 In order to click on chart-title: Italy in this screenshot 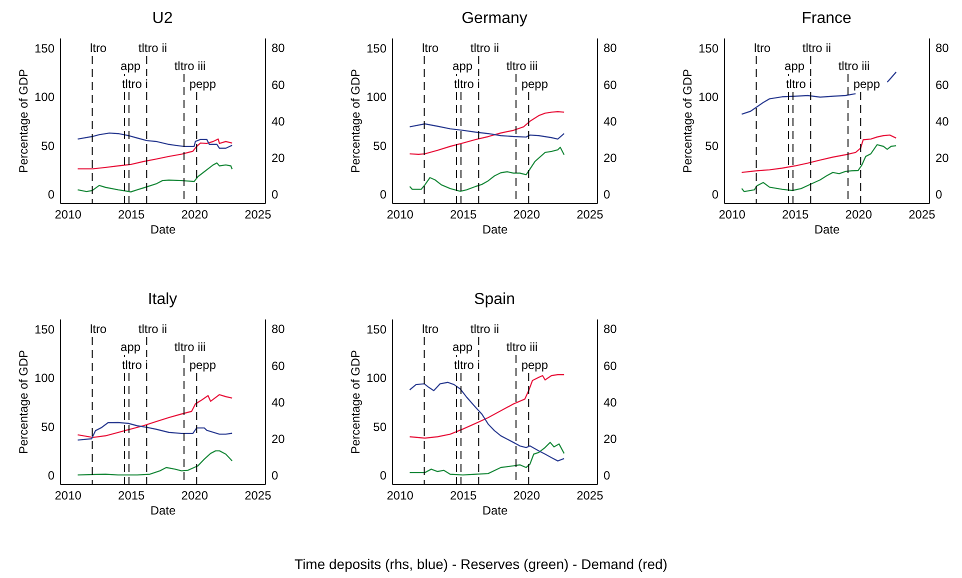, I will do `click(163, 299)`.